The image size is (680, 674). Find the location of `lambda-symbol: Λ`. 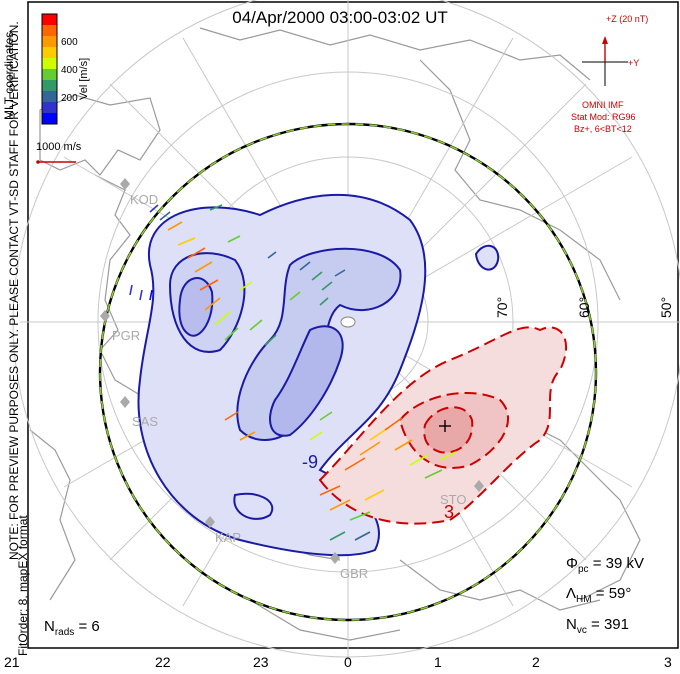

lambda-symbol: Λ is located at coordinates (571, 593).